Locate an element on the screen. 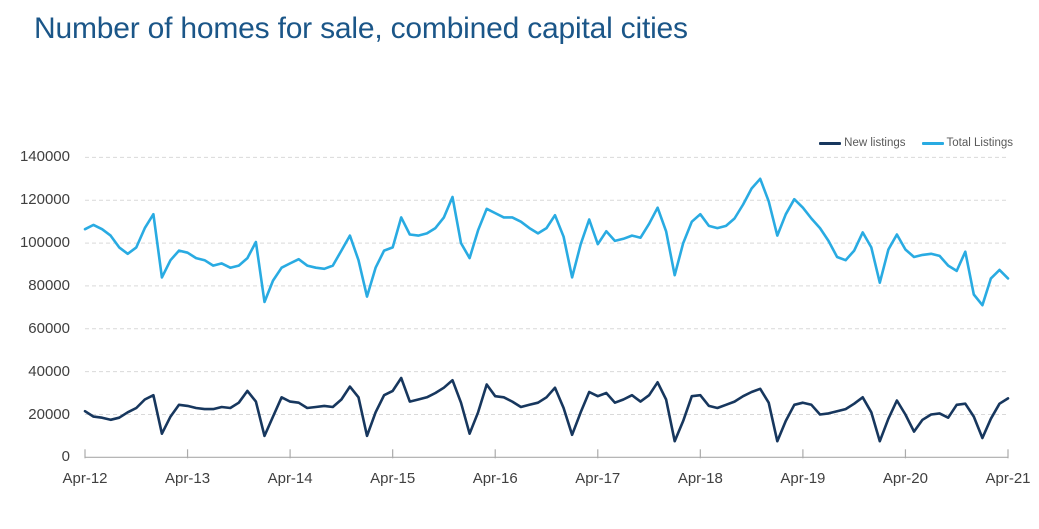  legend-label-new-listings: New listings is located at coordinates (875, 143).